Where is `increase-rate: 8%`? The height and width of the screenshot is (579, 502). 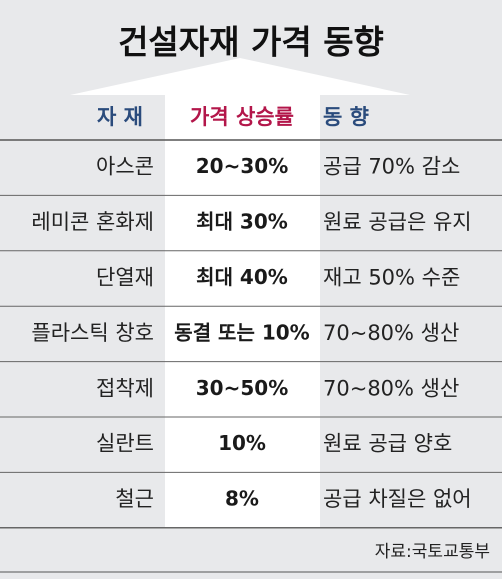 increase-rate: 8% is located at coordinates (242, 499).